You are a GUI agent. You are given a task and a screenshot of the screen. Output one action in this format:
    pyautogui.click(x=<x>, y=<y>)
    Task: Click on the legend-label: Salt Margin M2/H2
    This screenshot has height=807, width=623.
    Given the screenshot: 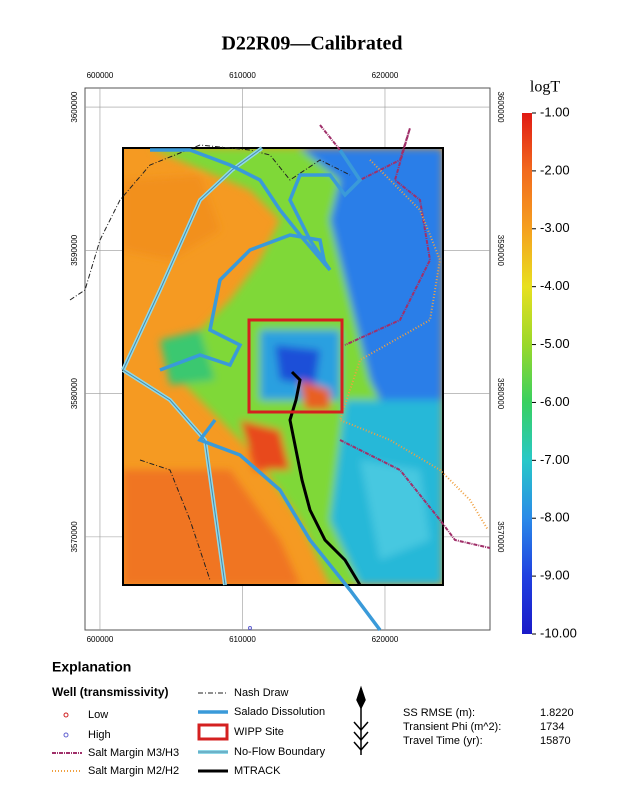 What is the action you would take?
    pyautogui.click(x=133, y=771)
    